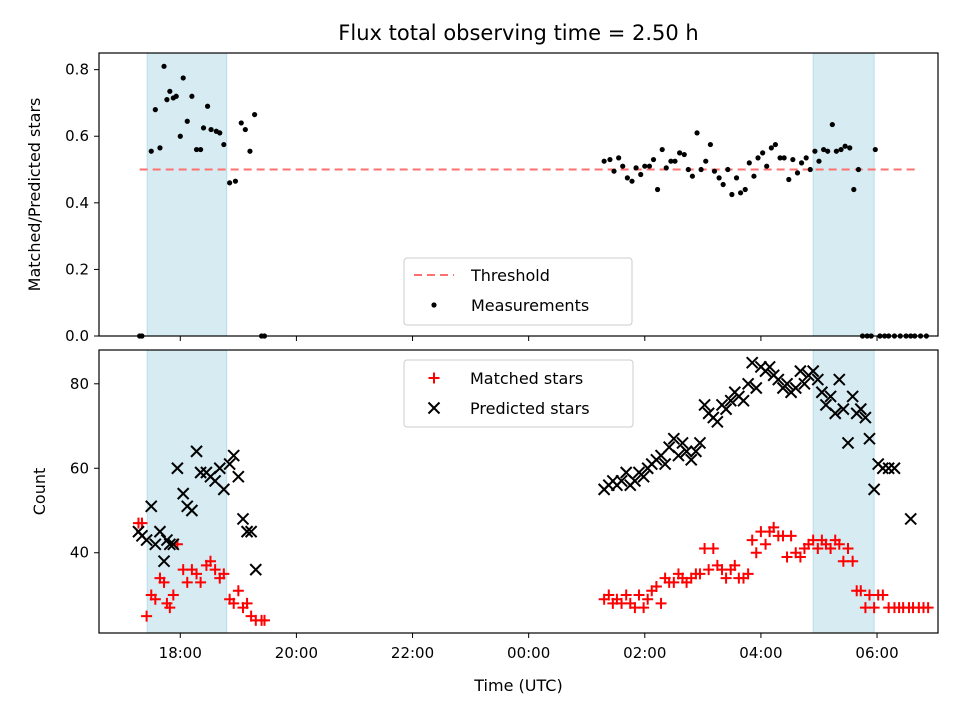 Image resolution: width=960 pixels, height=720 pixels. Describe the element at coordinates (77, 203) in the screenshot. I see `top-y-tick-label: 0.4` at that location.